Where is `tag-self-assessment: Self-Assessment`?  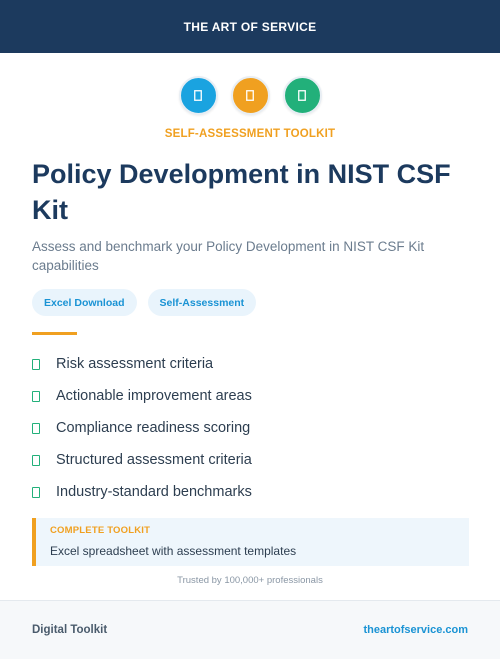 tag-self-assessment: Self-Assessment is located at coordinates (202, 302).